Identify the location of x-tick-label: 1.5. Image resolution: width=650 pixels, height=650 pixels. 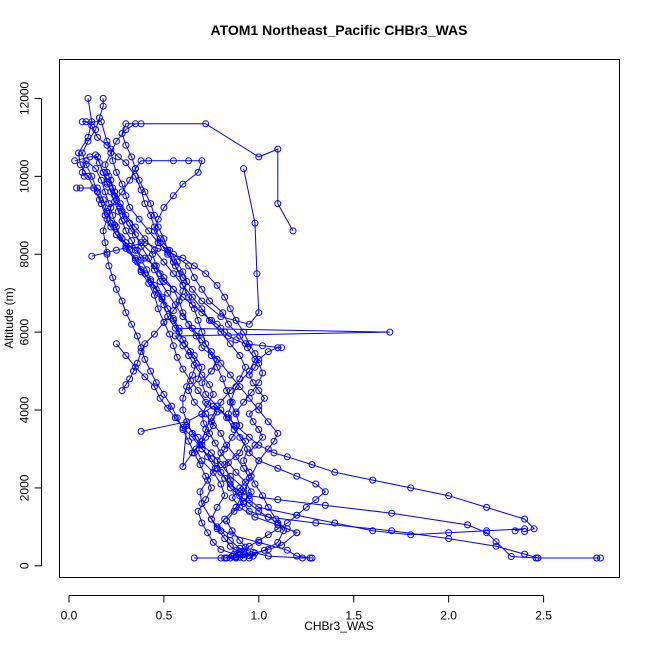
(353, 616).